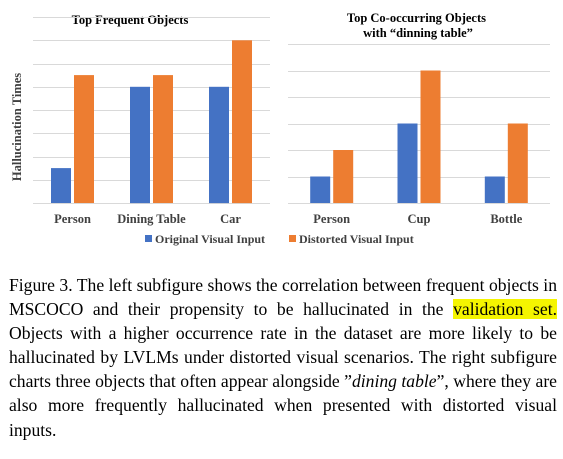 Image resolution: width=563 pixels, height=459 pixels. I want to click on caption-highlight: validation set., so click(505, 309).